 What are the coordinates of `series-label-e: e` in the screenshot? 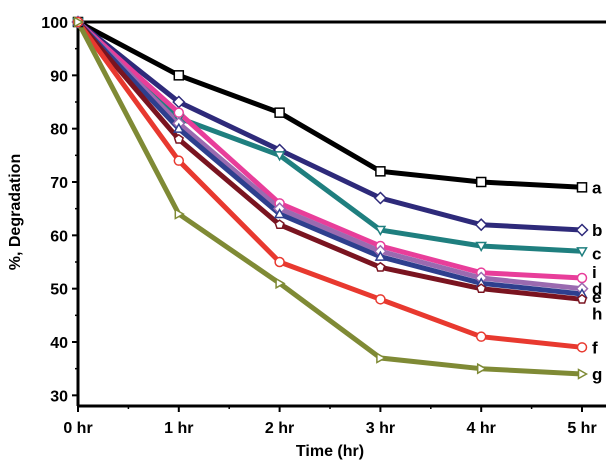 It's located at (596, 297).